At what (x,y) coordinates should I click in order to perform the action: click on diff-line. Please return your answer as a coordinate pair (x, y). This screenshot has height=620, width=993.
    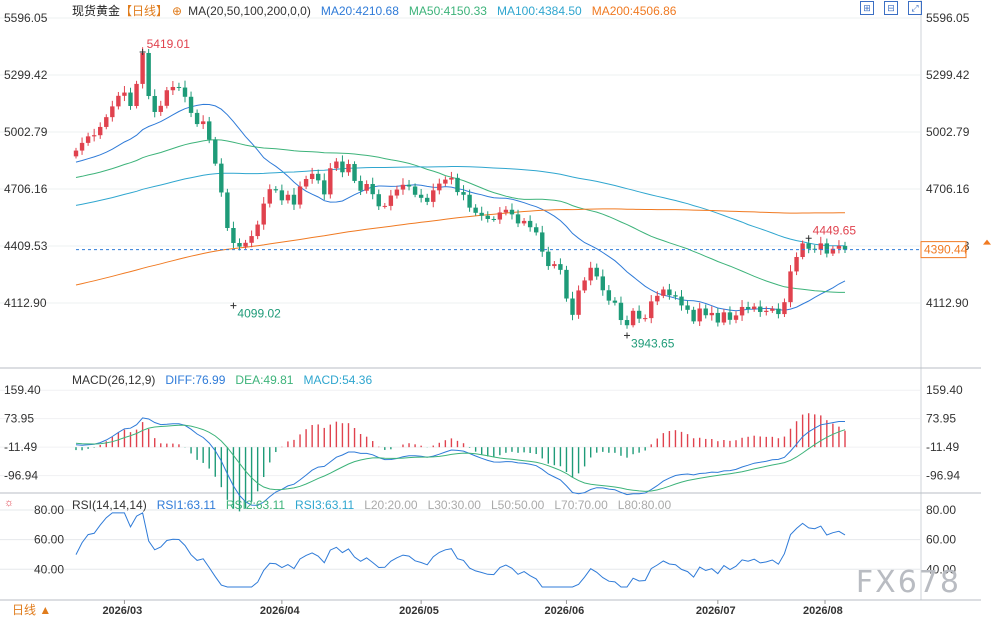
    Looking at the image, I should click on (460, 461).